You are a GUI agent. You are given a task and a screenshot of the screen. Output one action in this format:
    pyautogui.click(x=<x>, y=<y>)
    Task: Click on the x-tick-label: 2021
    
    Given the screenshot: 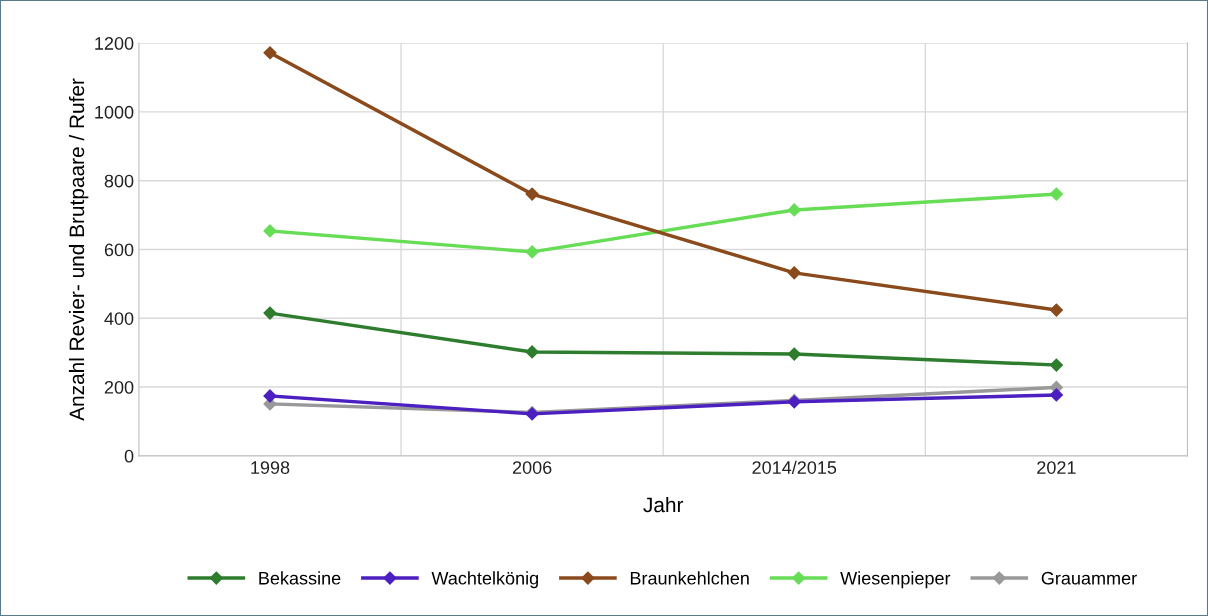 What is the action you would take?
    pyautogui.click(x=1056, y=467)
    